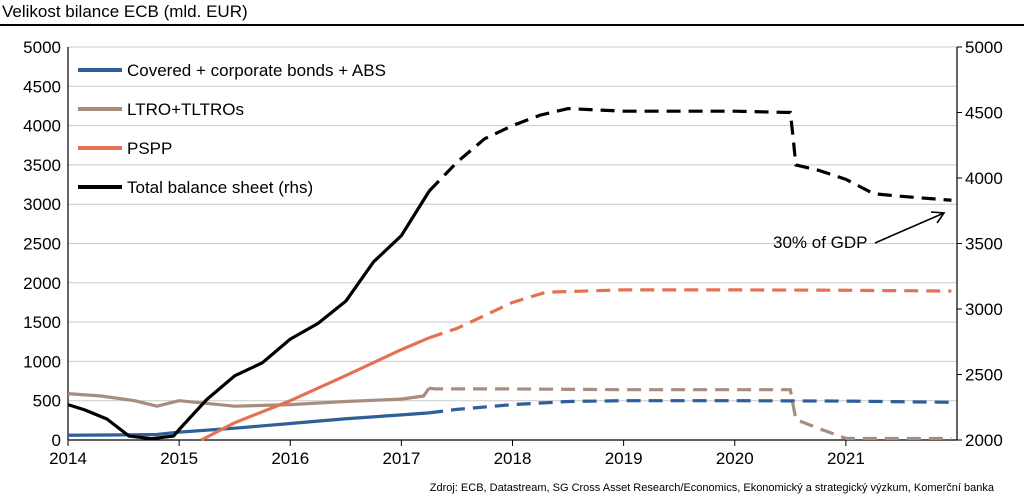 The height and width of the screenshot is (502, 1024). What do you see at coordinates (735, 458) in the screenshot?
I see `x-tick-label: 2020` at bounding box center [735, 458].